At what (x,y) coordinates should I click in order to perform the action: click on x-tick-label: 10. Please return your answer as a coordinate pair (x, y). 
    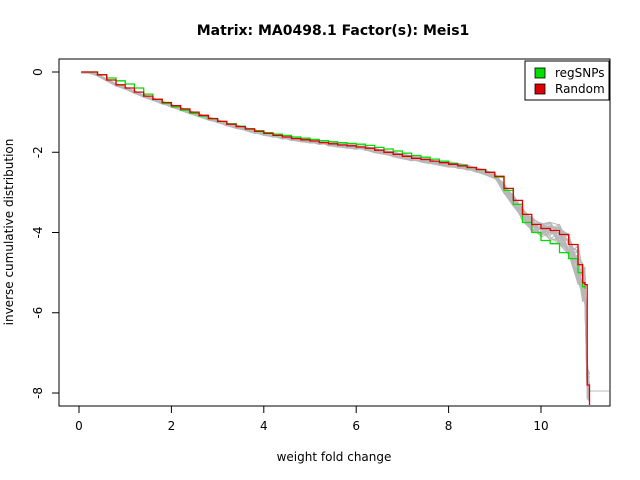
    Looking at the image, I should click on (540, 426).